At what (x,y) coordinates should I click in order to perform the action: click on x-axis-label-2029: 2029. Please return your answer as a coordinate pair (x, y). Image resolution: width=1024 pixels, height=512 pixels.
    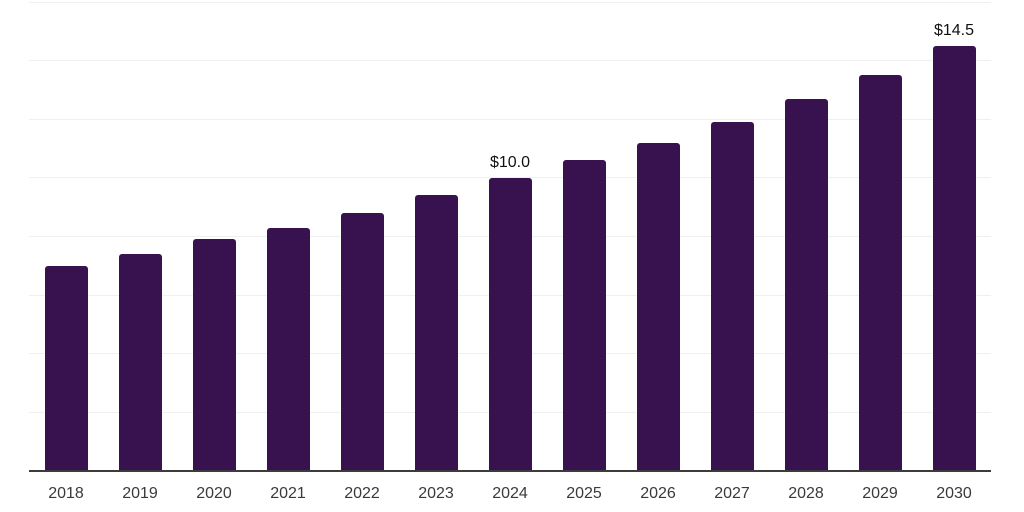
    Looking at the image, I should click on (880, 493).